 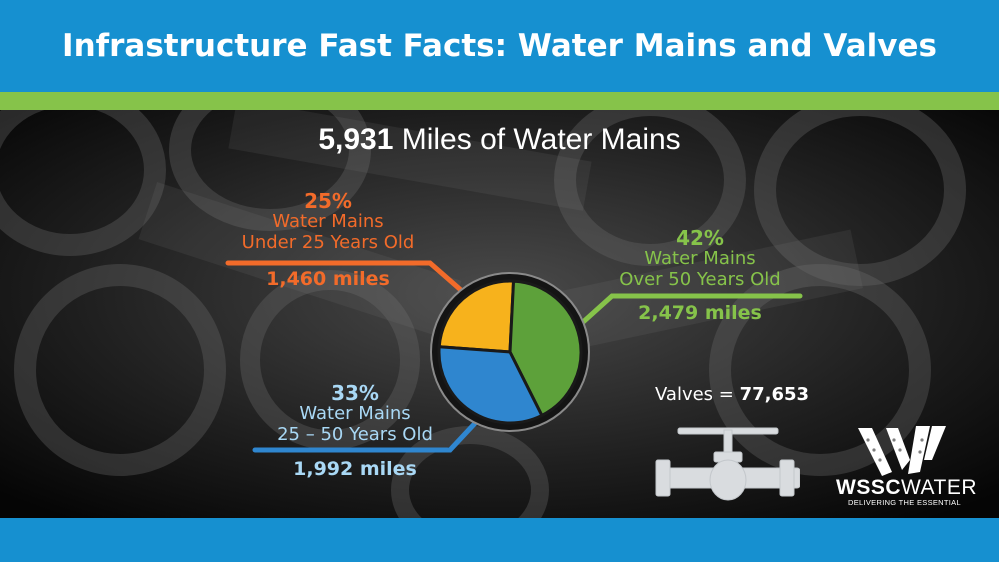 I want to click on slice-over-50-label1: Water Mains, so click(x=700, y=258).